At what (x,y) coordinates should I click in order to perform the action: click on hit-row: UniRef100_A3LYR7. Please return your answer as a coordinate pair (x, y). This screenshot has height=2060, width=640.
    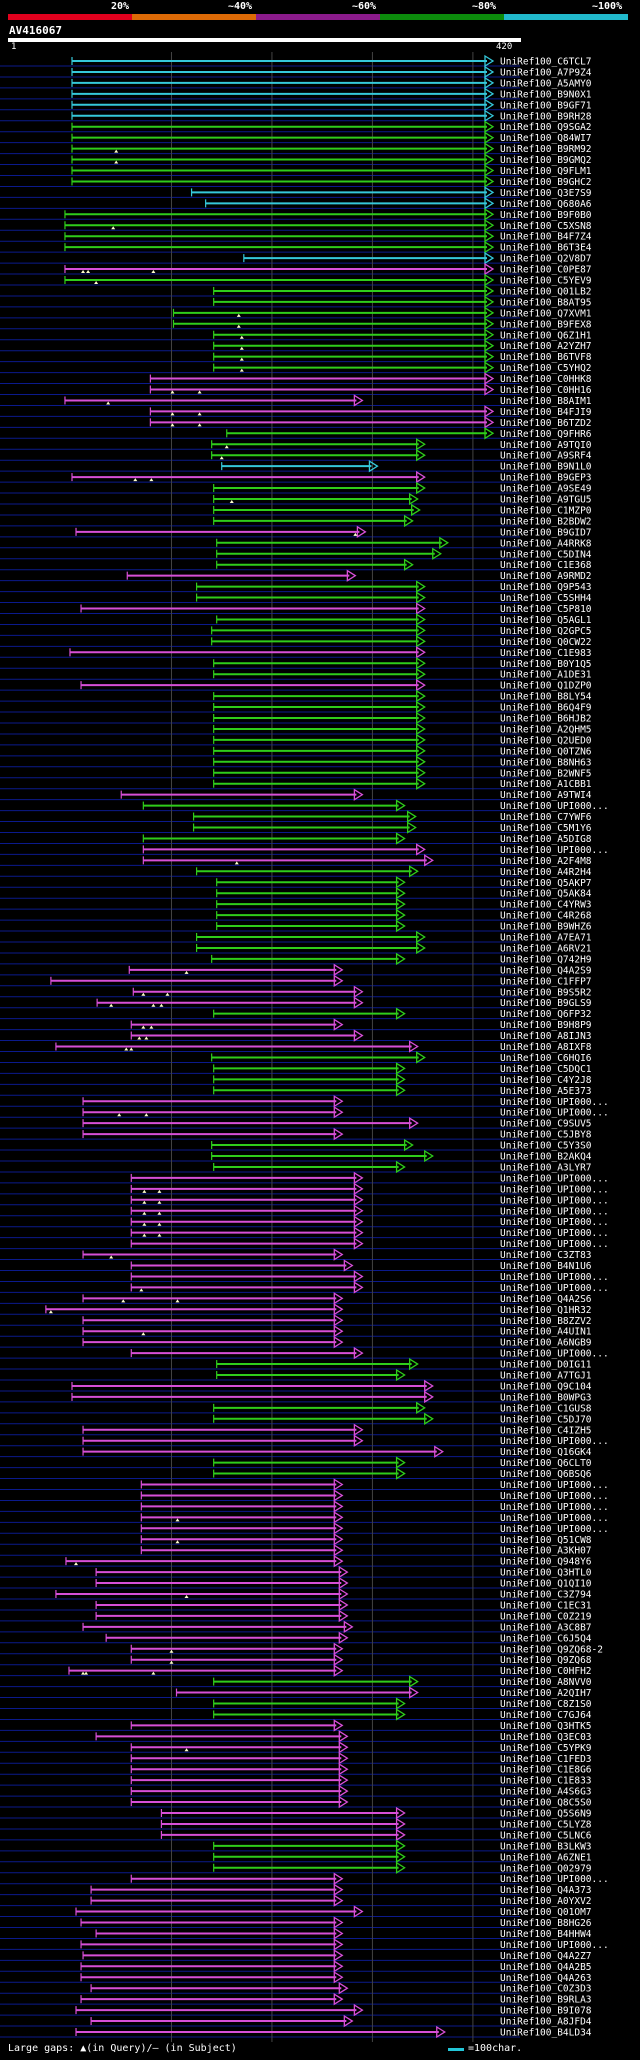
    Looking at the image, I should click on (402, 1166).